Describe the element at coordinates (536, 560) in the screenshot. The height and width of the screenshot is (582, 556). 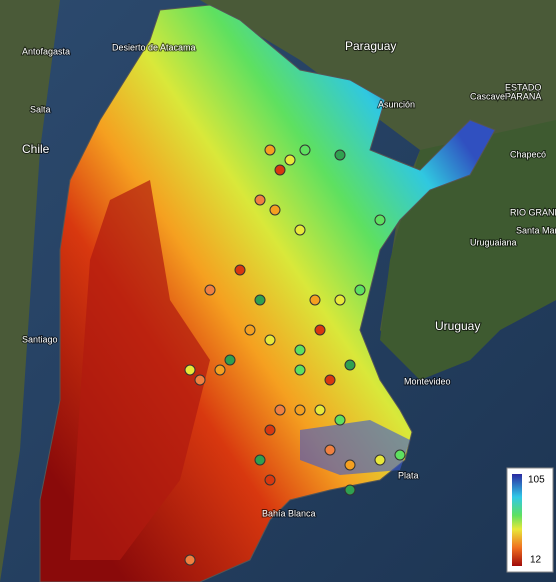
I see `colorbar-min: 12` at that location.